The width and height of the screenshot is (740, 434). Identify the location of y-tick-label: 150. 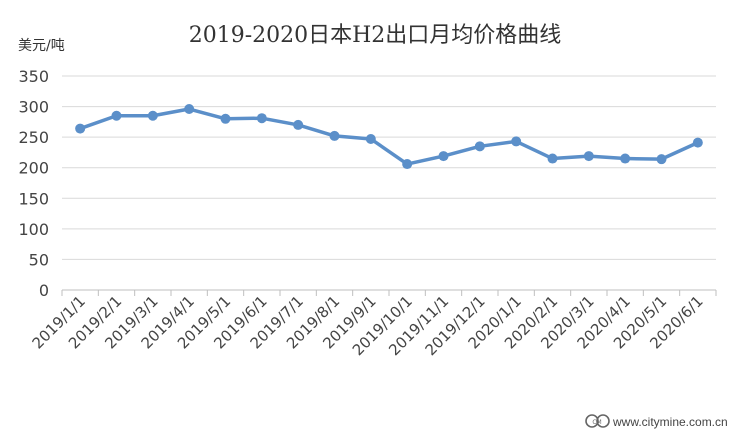
(33, 198).